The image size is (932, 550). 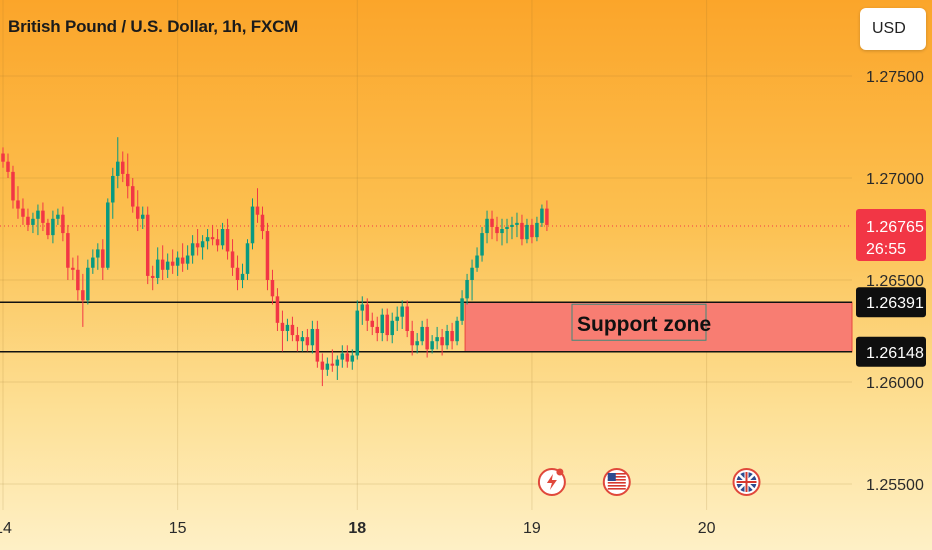 I want to click on lightning-event-icon, so click(x=551, y=482).